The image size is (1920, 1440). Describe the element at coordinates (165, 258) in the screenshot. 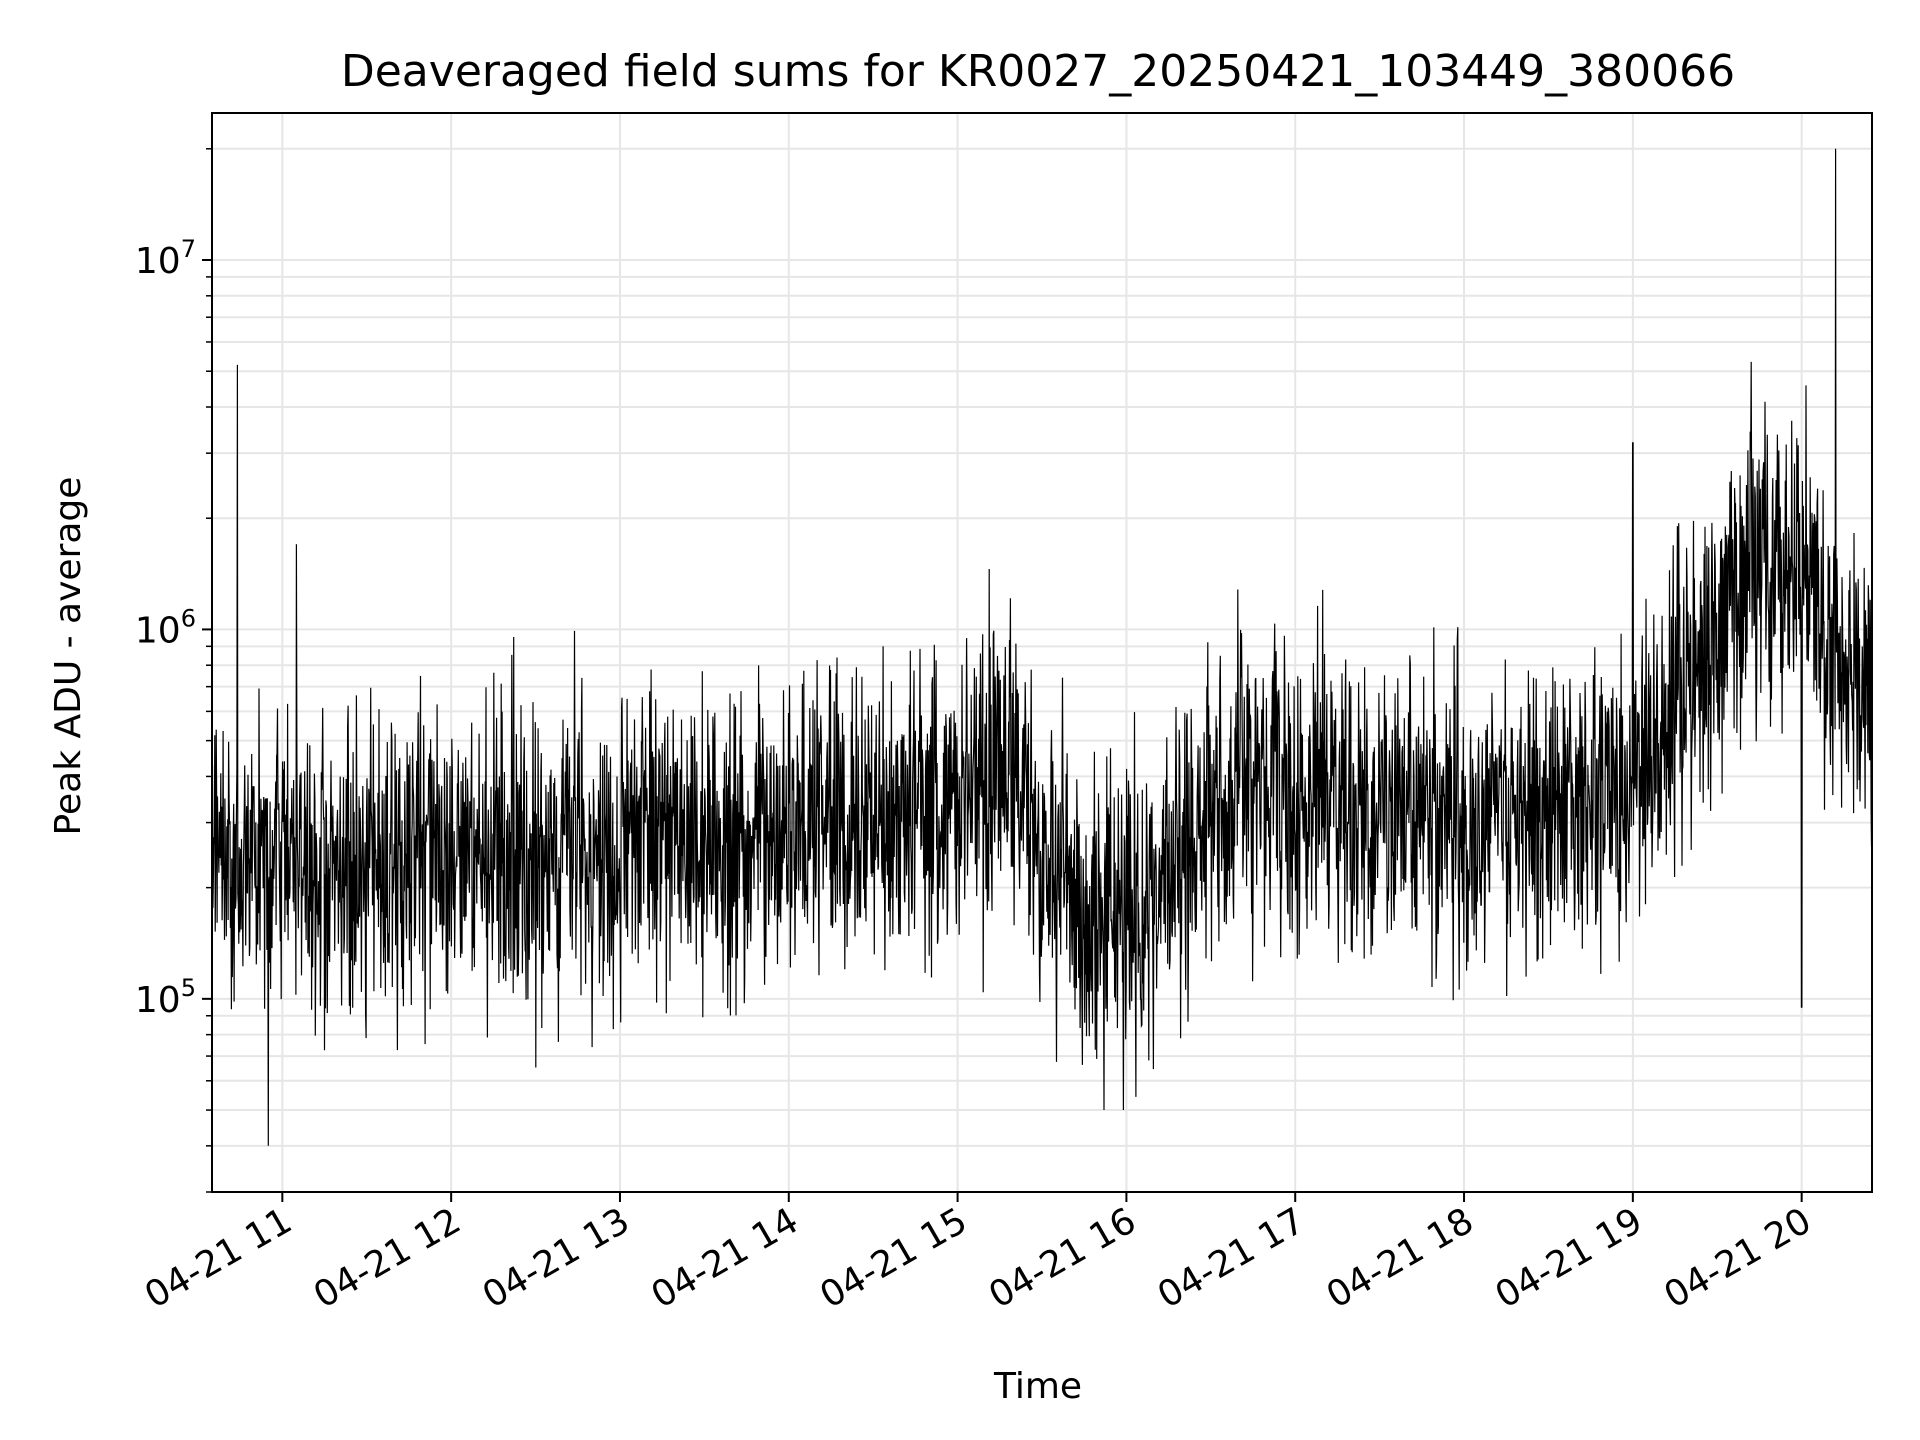

I see `y-tick-label: 10⁷` at that location.